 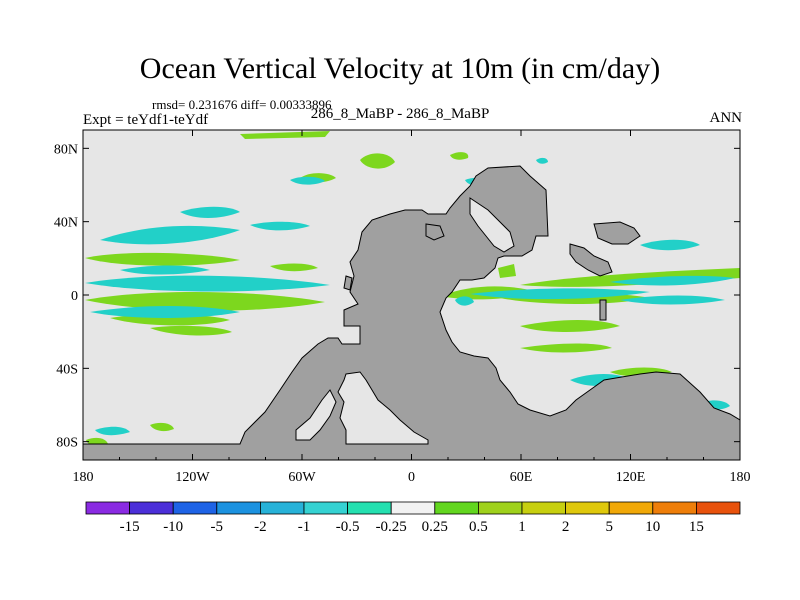 What do you see at coordinates (67, 369) in the screenshot?
I see `lat-tick-label: 40S` at bounding box center [67, 369].